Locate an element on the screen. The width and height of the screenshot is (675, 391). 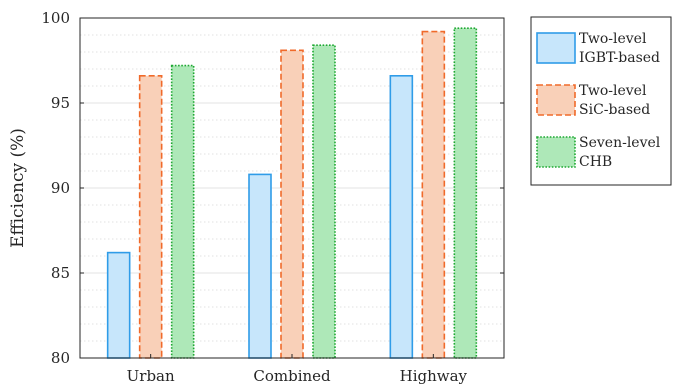
legend-label-1: Two-level is located at coordinates (613, 39).